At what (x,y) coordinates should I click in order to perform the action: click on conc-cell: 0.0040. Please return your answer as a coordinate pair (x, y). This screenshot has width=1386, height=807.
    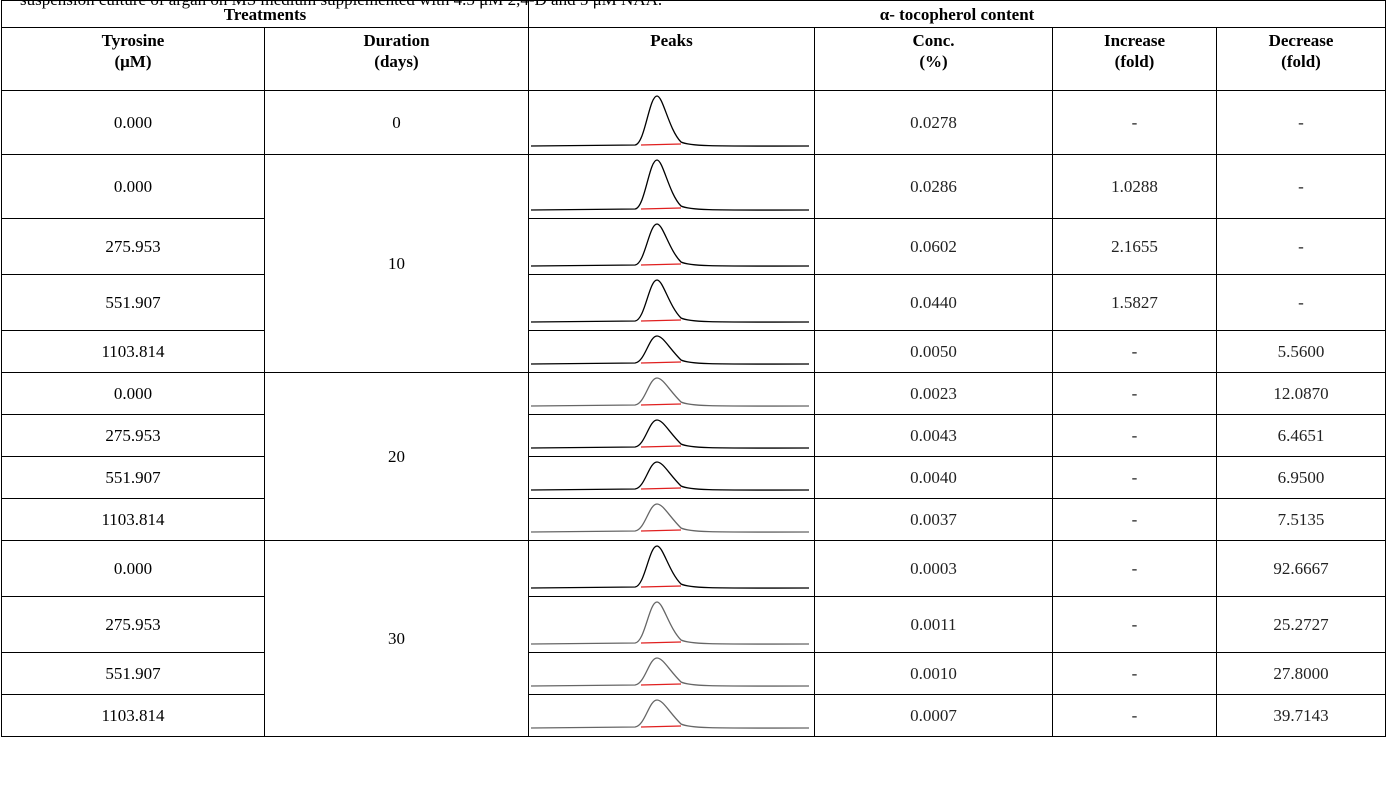
    Looking at the image, I should click on (933, 477).